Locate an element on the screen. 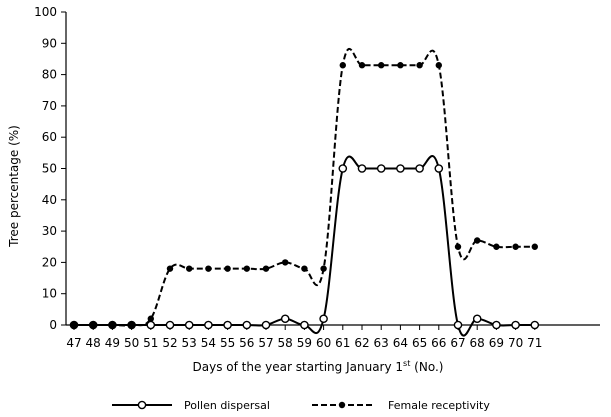 The width and height of the screenshot is (611, 417). y-tick-label: 30 is located at coordinates (49, 231).